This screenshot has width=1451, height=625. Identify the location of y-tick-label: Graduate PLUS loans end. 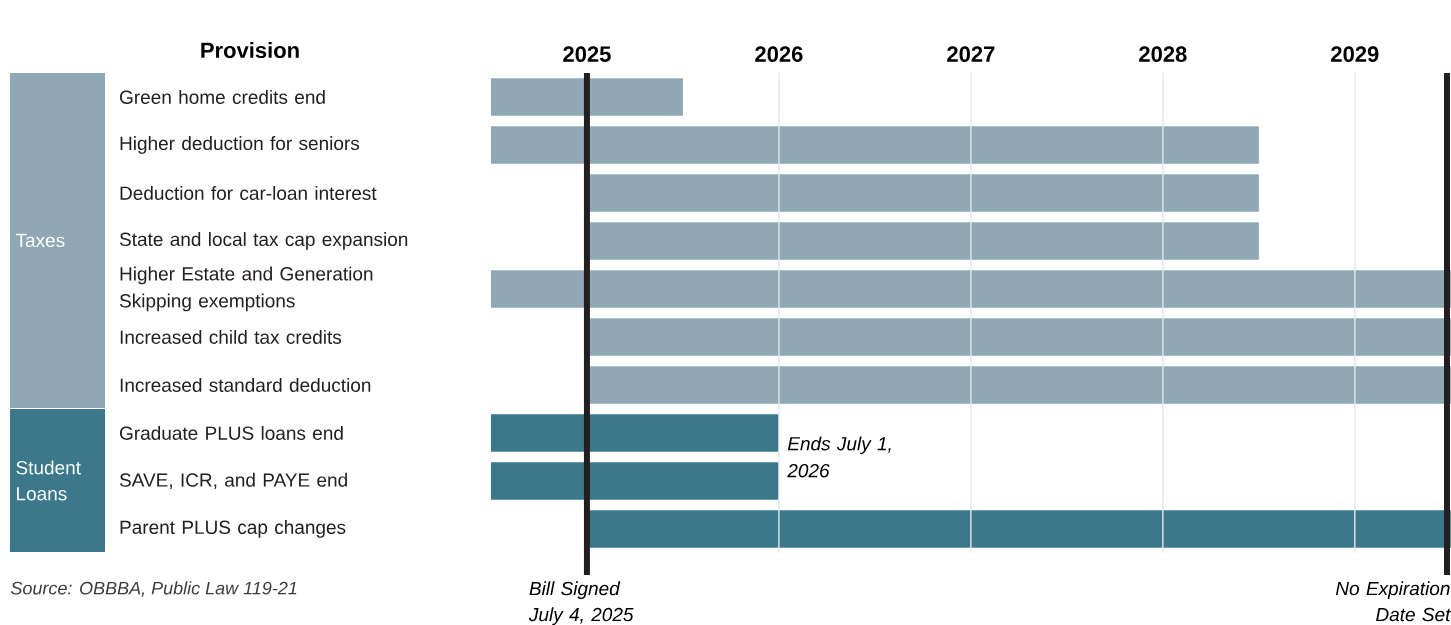
(231, 432).